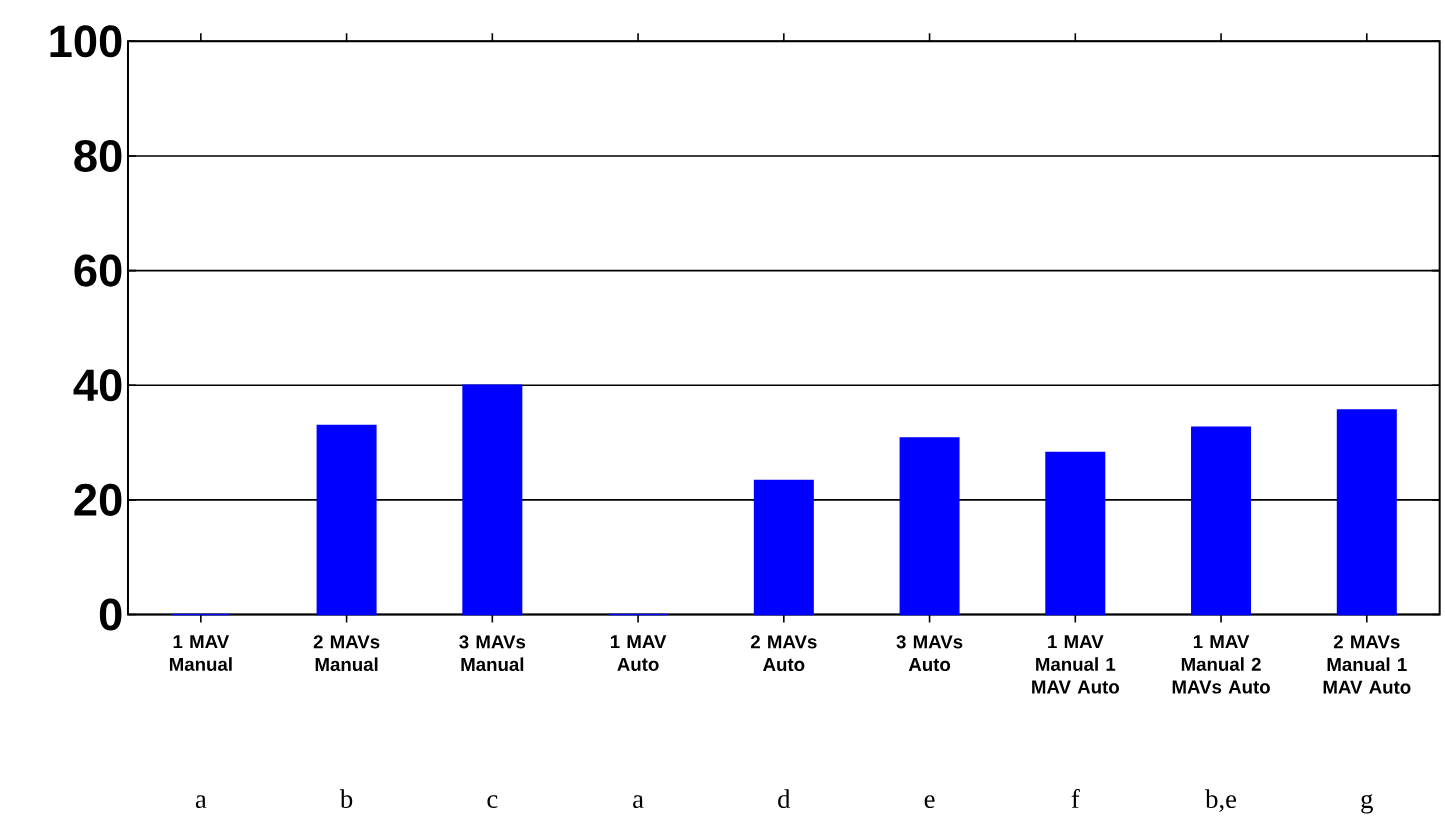  Describe the element at coordinates (492, 802) in the screenshot. I see `text: c` at that location.